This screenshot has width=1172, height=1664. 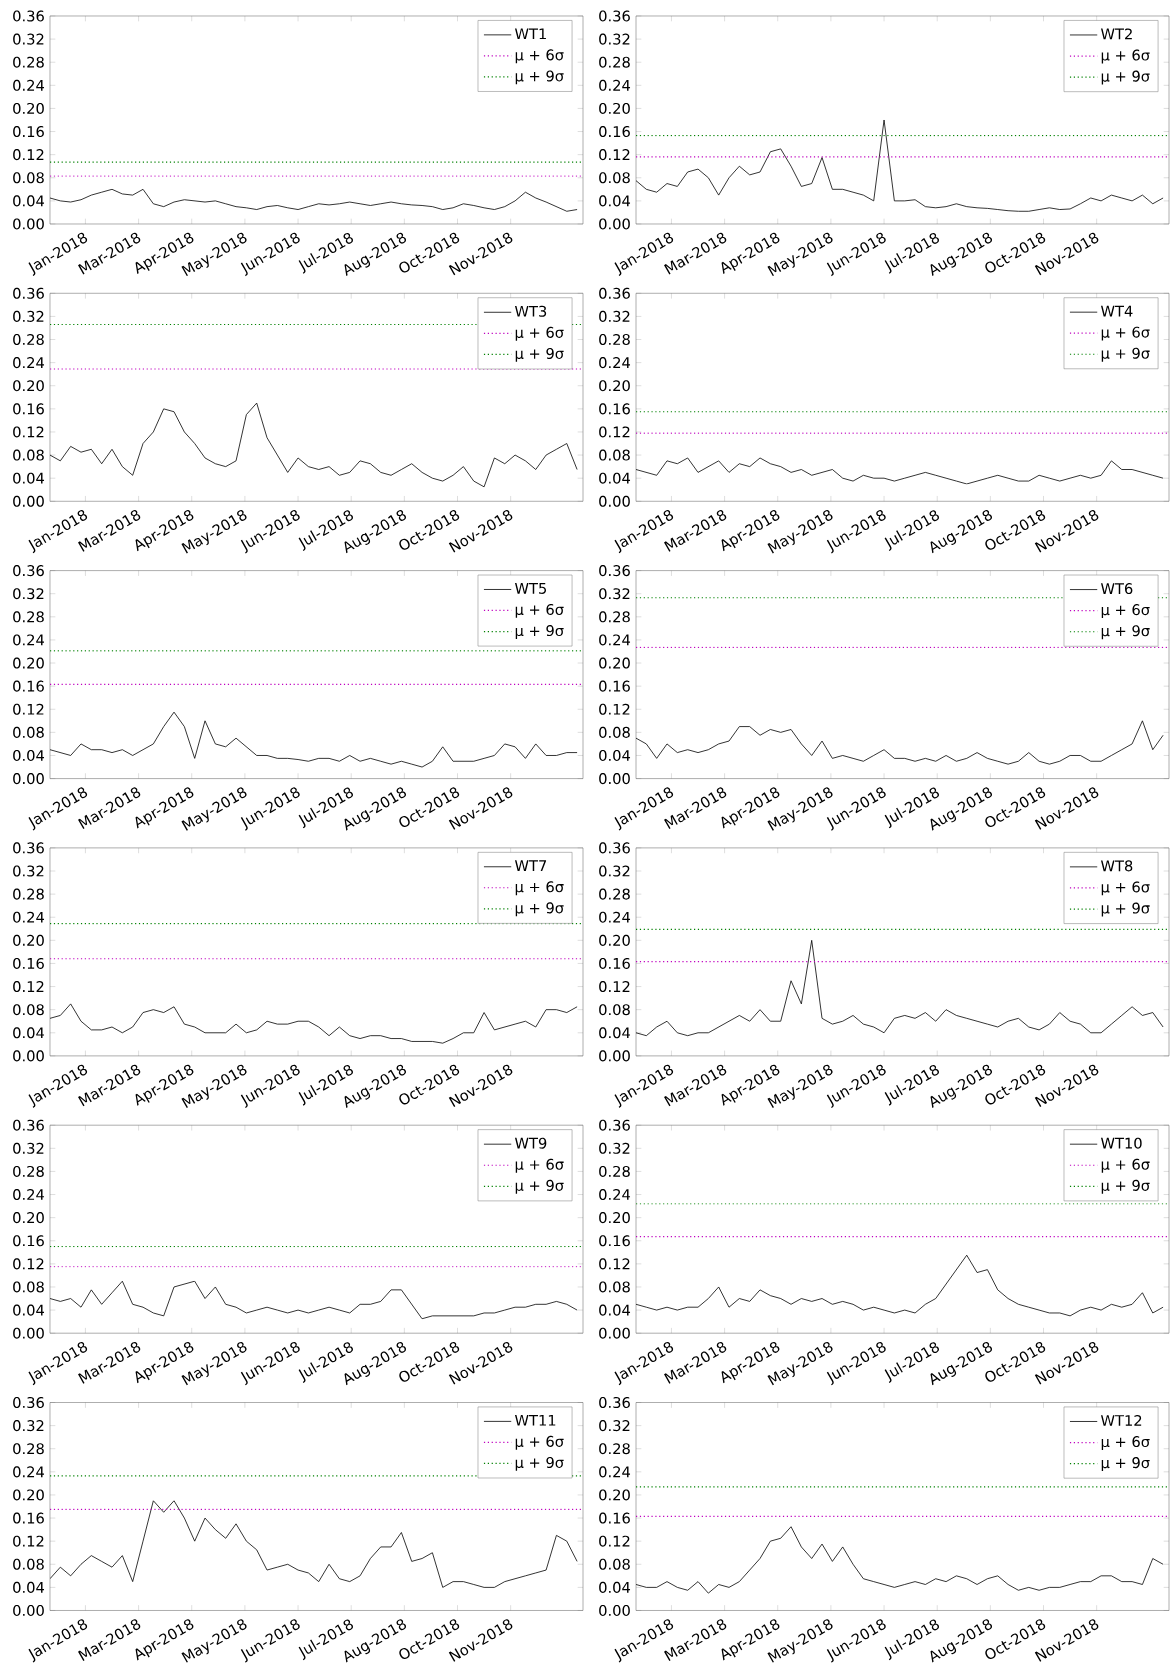 I want to click on legend-label: WT3, so click(x=530, y=311).